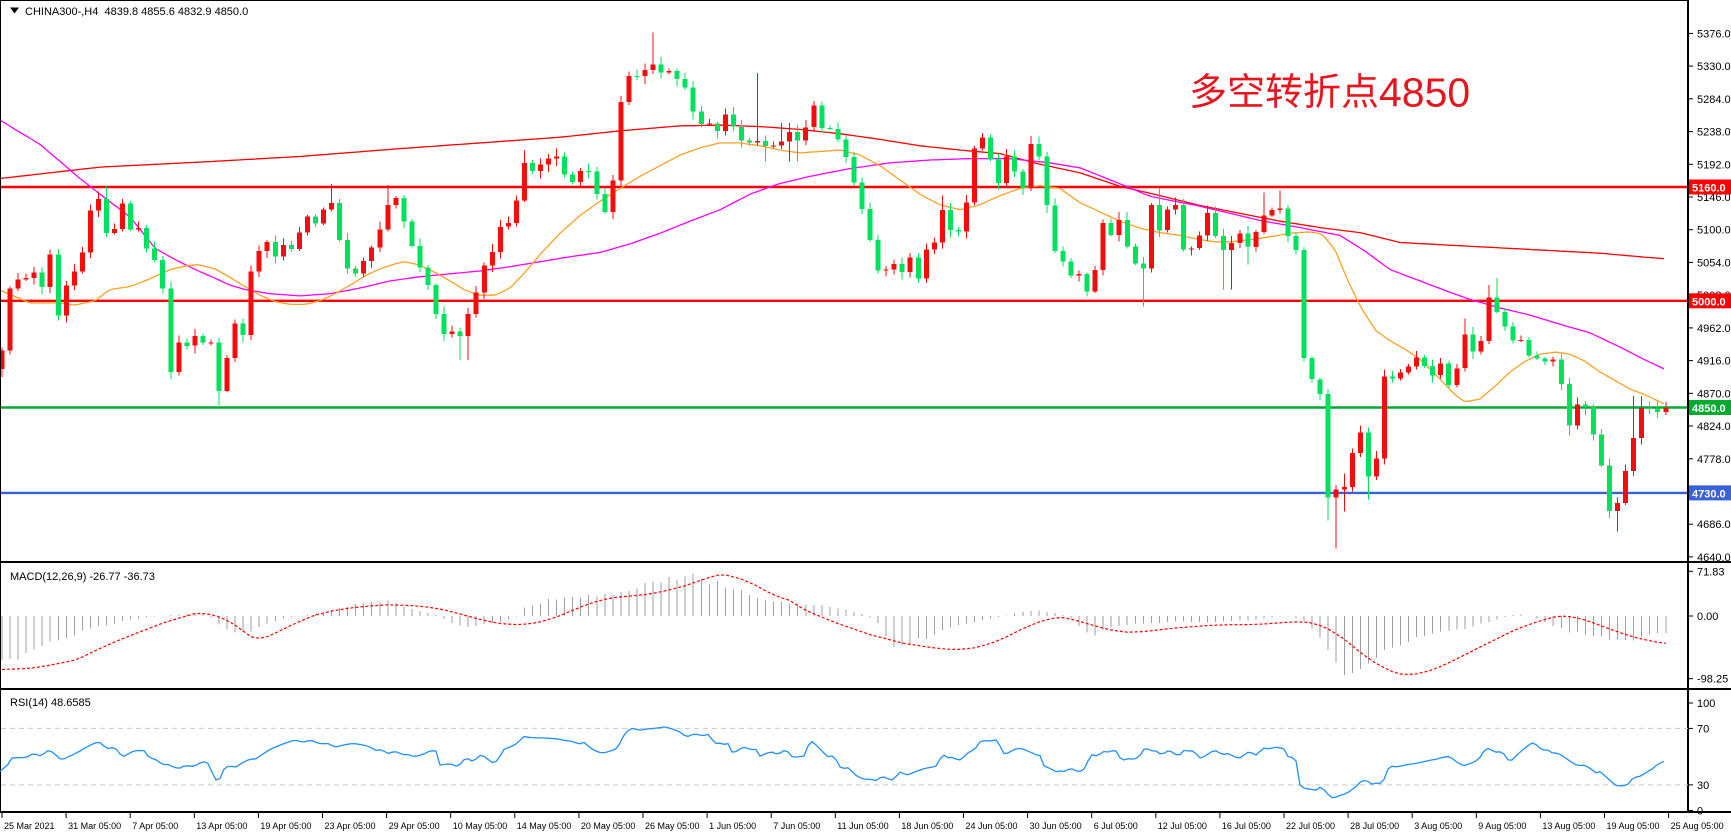 The image size is (1731, 839). Describe the element at coordinates (1706, 704) in the screenshot. I see `svg-text: 100` at that location.